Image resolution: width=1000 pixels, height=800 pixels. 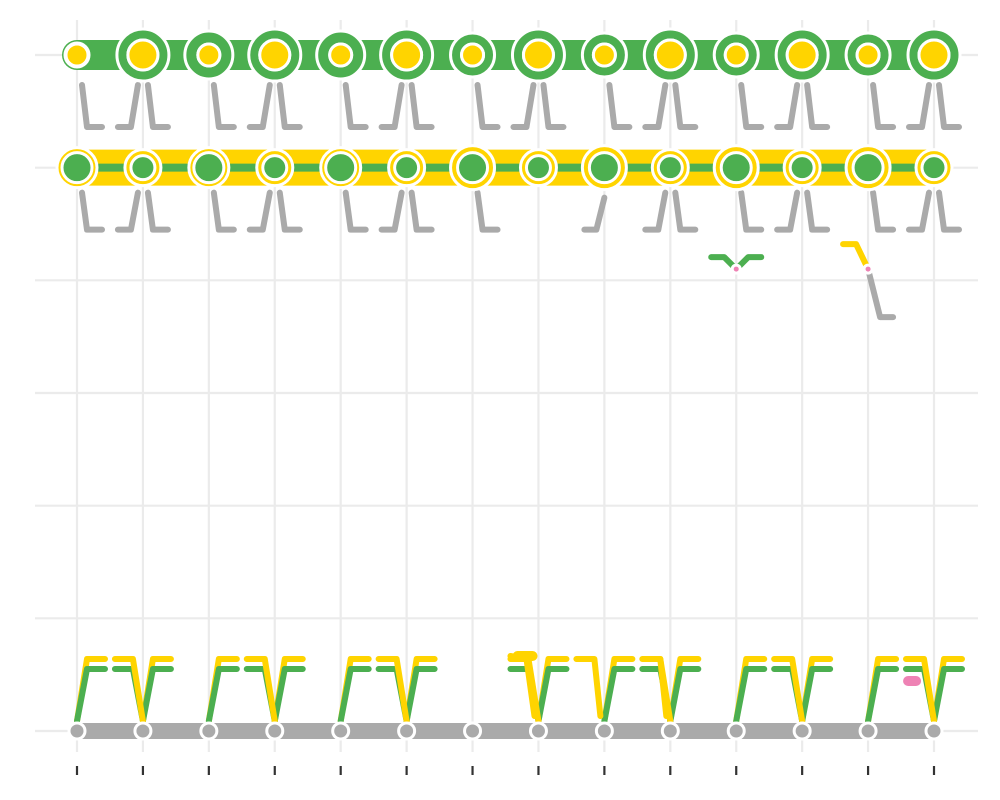 What do you see at coordinates (505, 770) in the screenshot?
I see `x-axis-ticks` at bounding box center [505, 770].